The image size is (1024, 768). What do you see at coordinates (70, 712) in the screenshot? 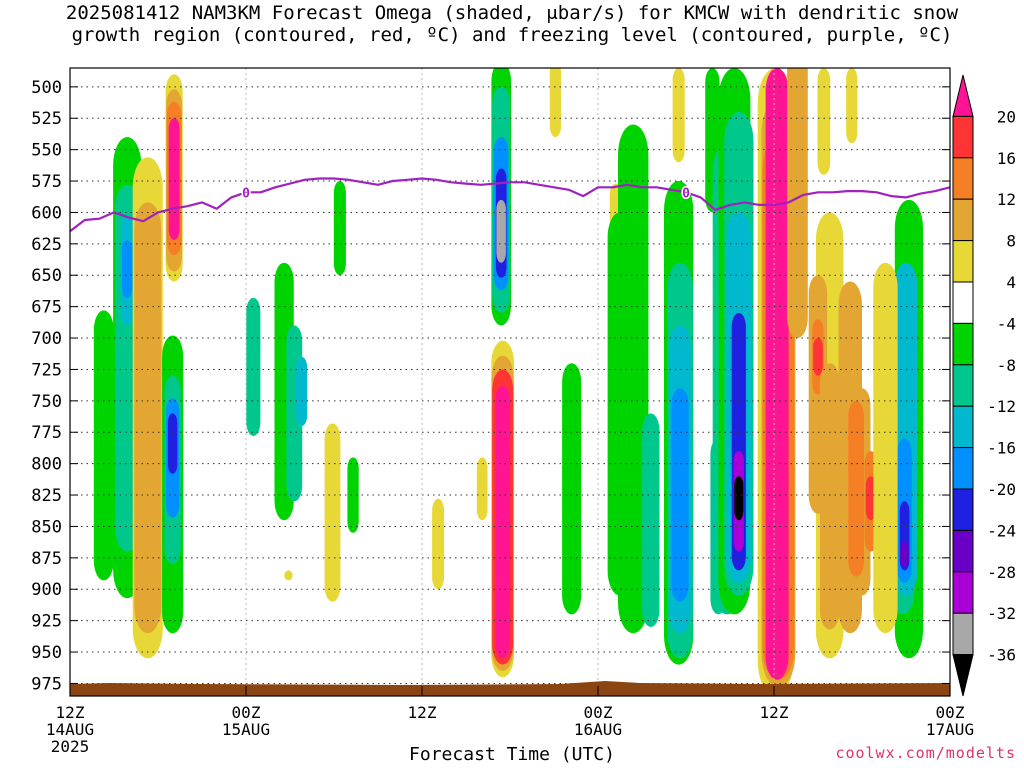
I see `x-tick-label-0-1: 12Z` at bounding box center [70, 712].